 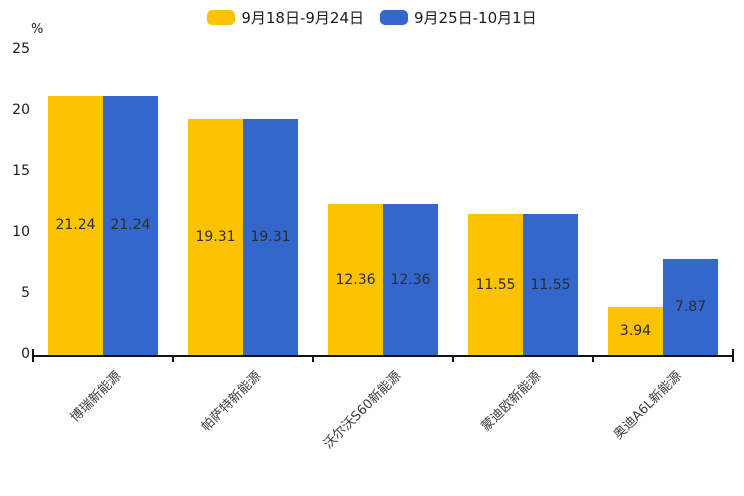 I want to click on bar-week2-2: 19.31, so click(x=270, y=237).